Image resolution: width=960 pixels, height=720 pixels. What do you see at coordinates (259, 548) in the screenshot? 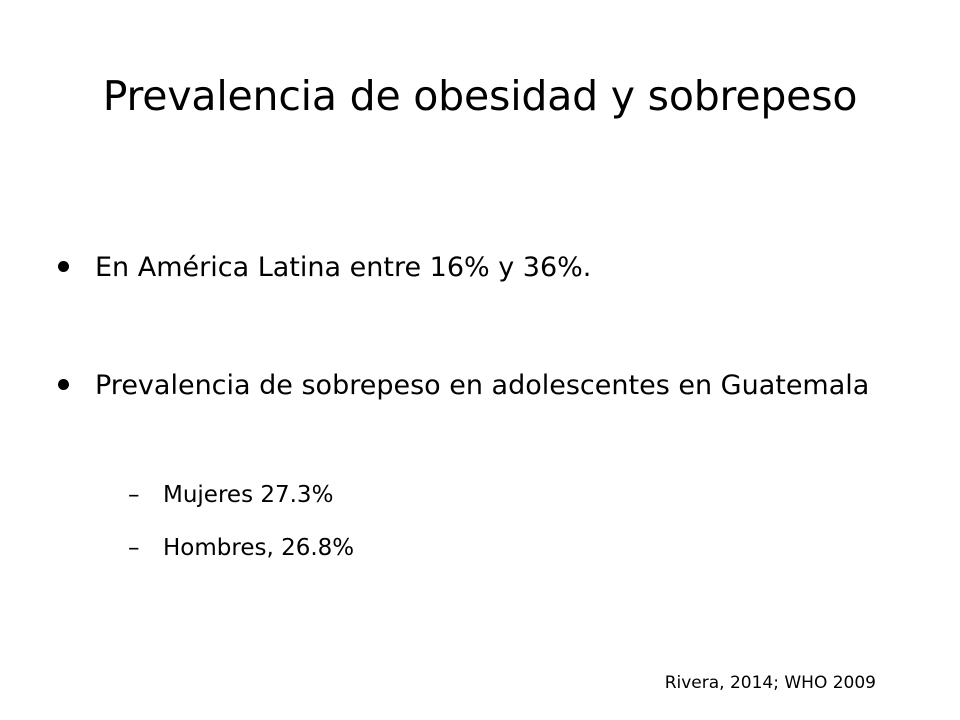
I see `sub-bullet-text: Hombres, 26.8%` at bounding box center [259, 548].